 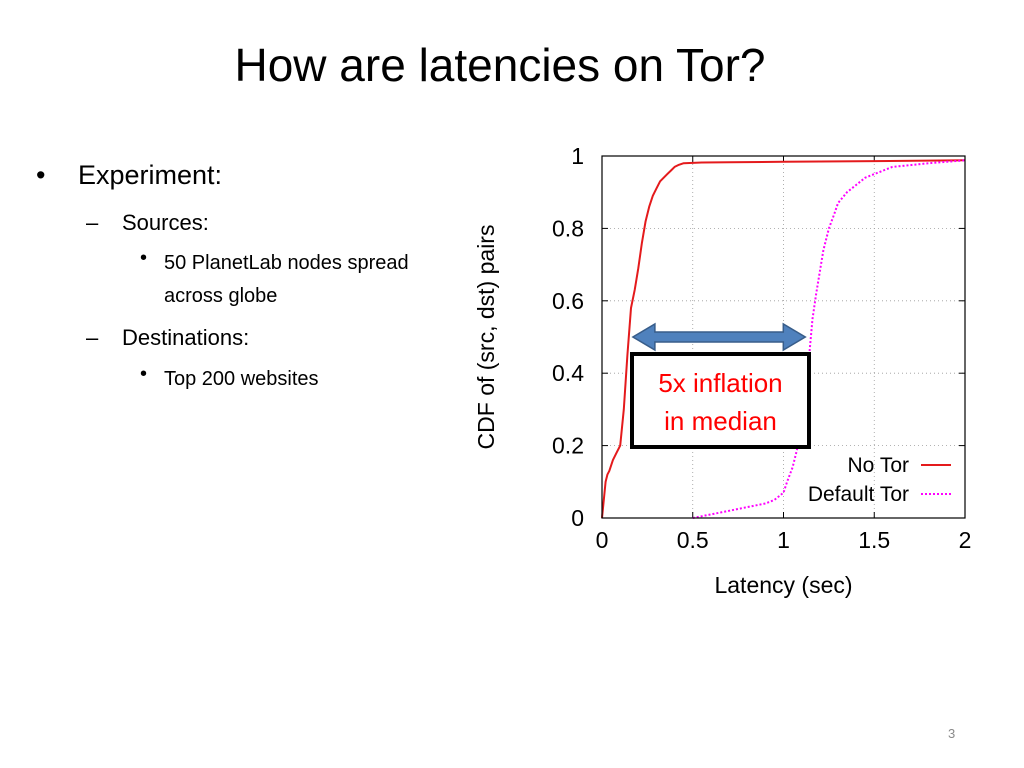 I want to click on y-tick-label: 1, so click(x=577, y=156).